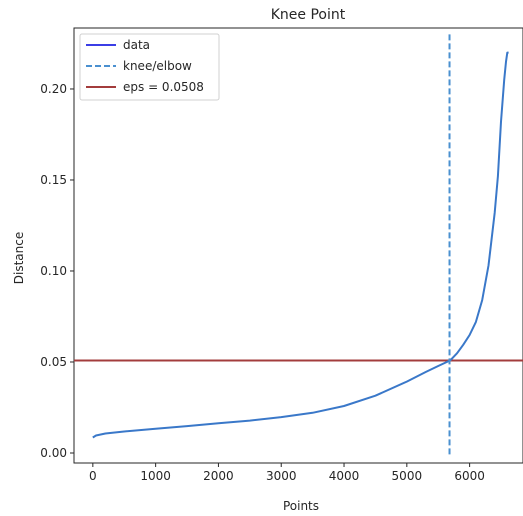 Image resolution: width=523 pixels, height=516 pixels. What do you see at coordinates (218, 476) in the screenshot?
I see `x-tick-label: 2000` at bounding box center [218, 476].